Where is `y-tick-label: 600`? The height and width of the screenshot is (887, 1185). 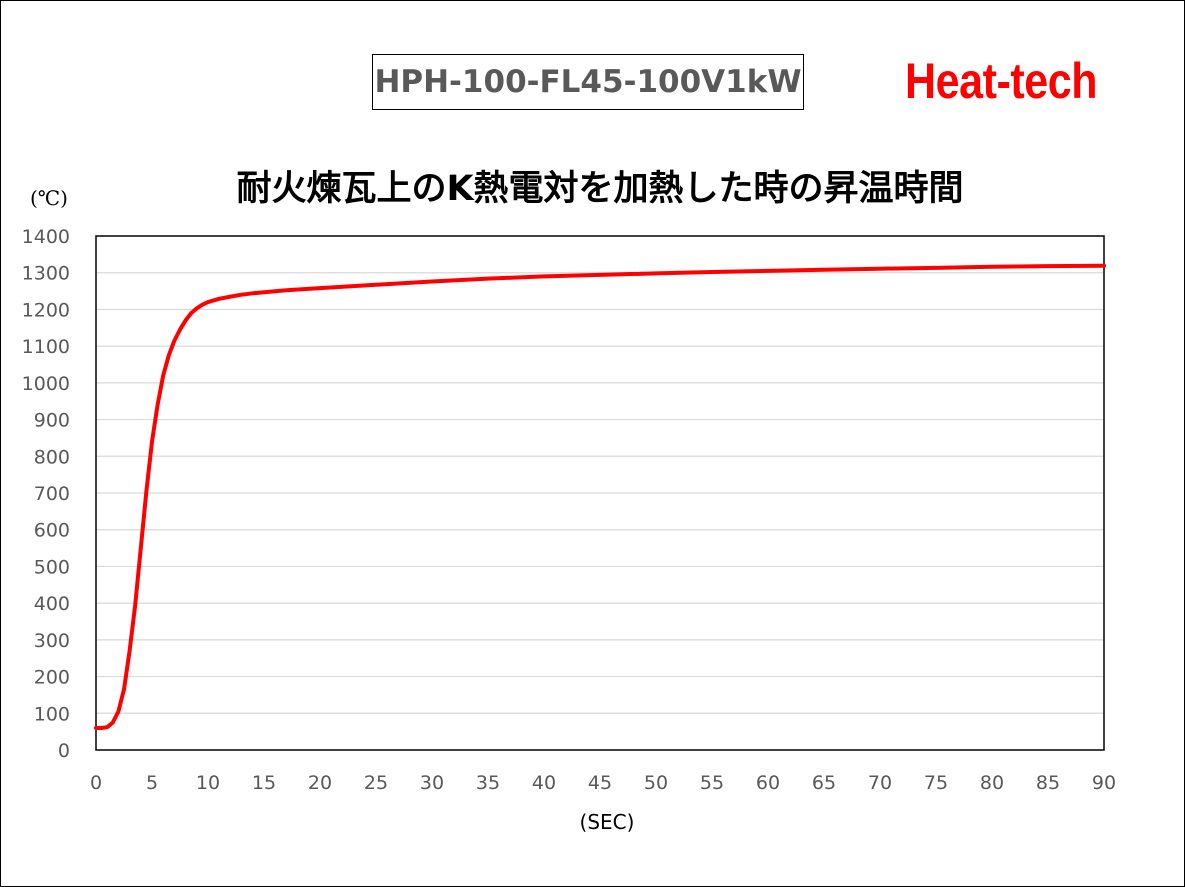 y-tick-label: 600 is located at coordinates (52, 531).